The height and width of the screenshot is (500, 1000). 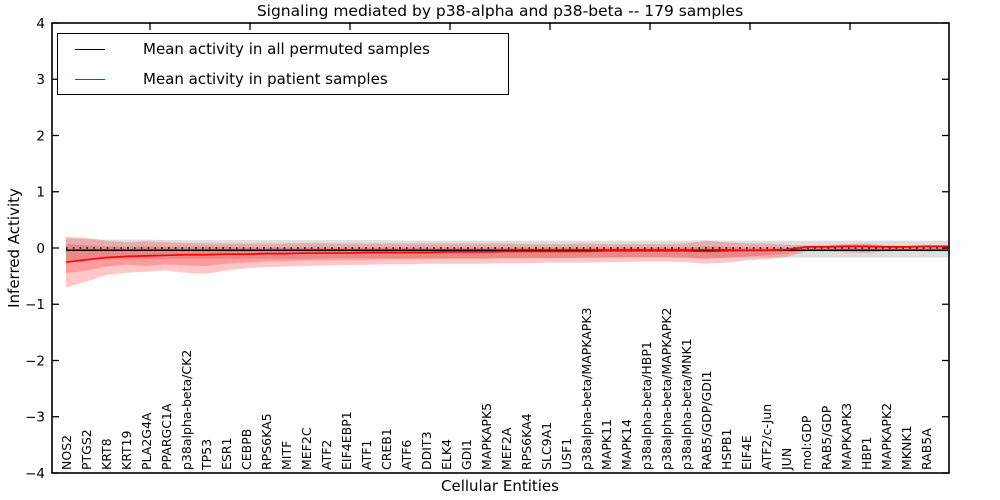 What do you see at coordinates (786, 459) in the screenshot?
I see `x-tick-label: JUN` at bounding box center [786, 459].